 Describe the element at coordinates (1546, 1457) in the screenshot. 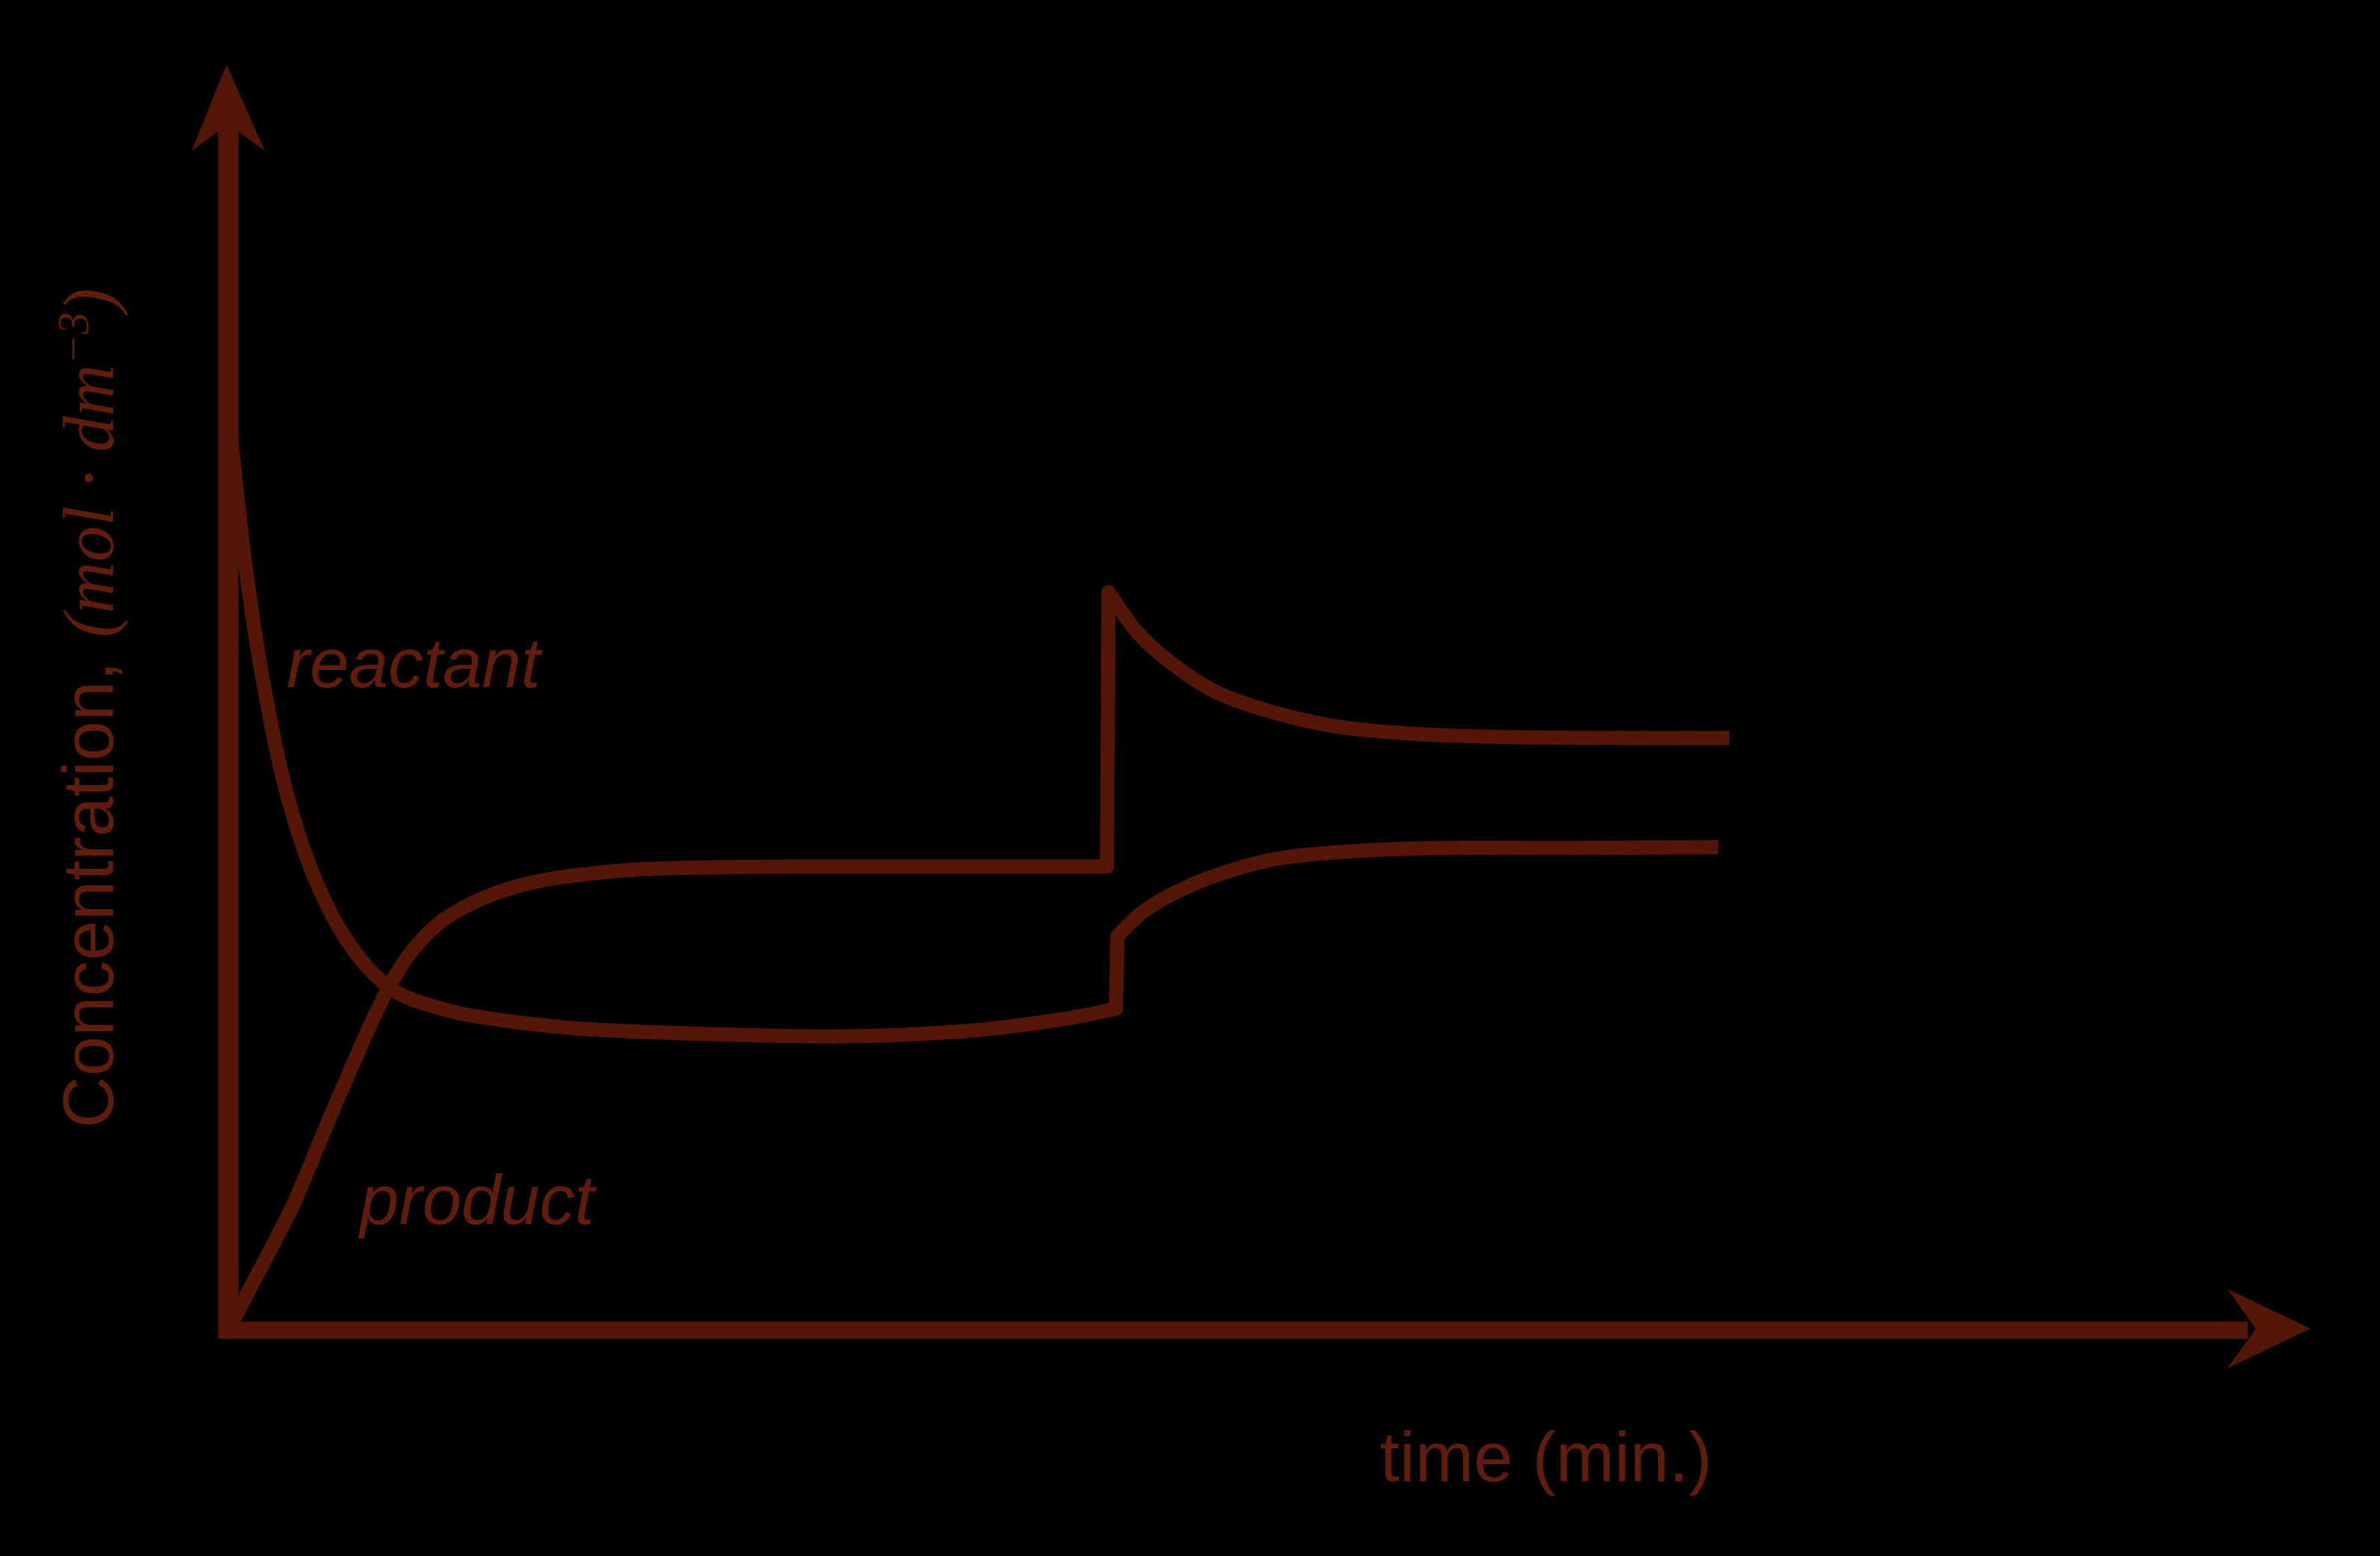

I see `x-axis-title: time (min.)` at that location.